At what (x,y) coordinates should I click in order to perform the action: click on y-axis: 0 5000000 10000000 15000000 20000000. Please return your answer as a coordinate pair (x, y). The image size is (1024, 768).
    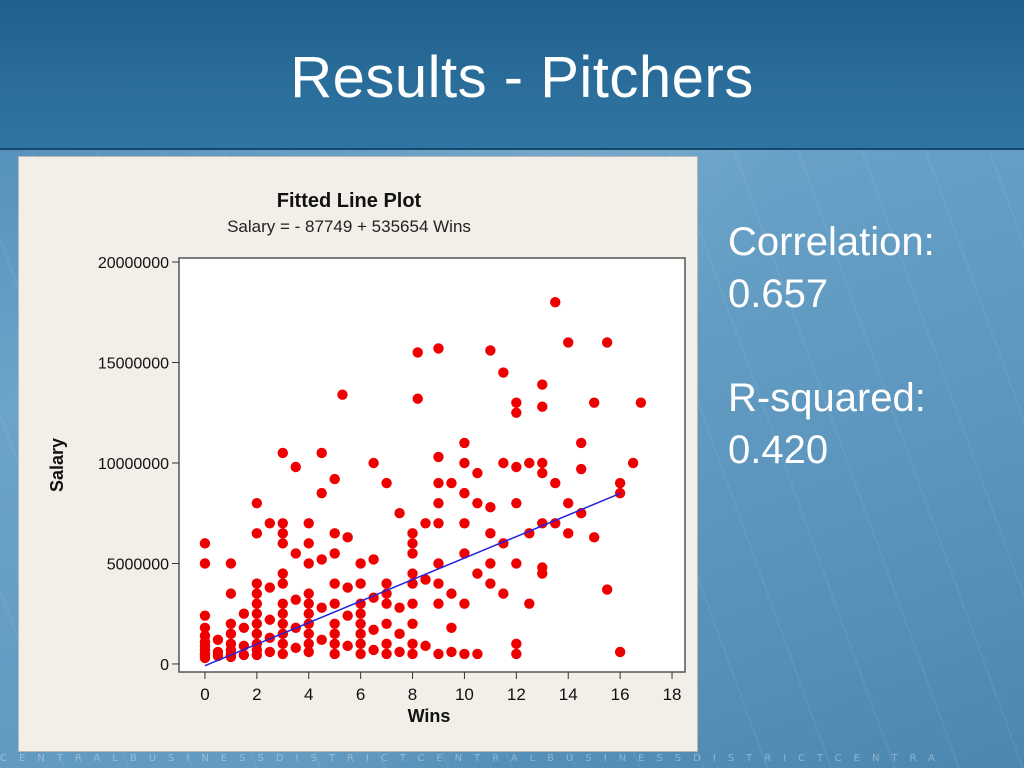
    Looking at the image, I should click on (138, 464).